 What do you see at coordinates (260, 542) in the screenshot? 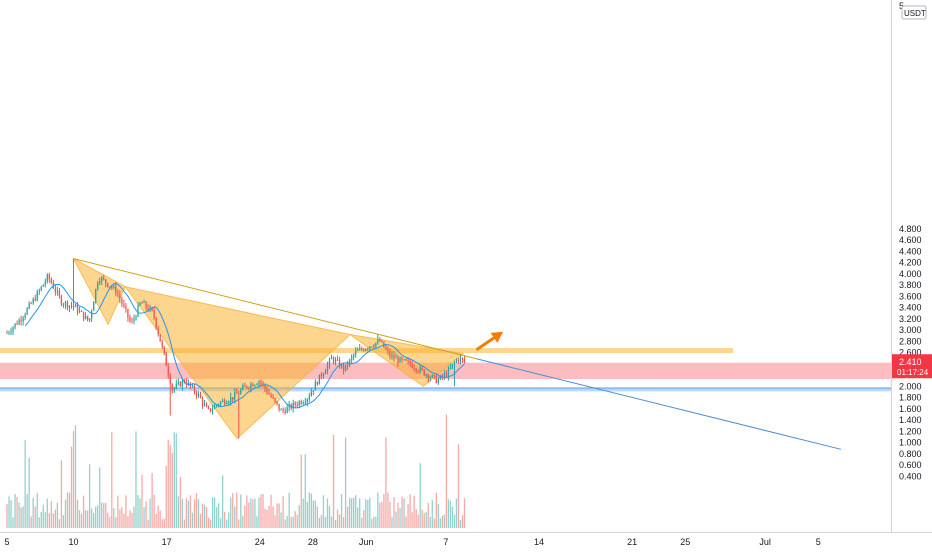
I see `time-tick-label: 24` at bounding box center [260, 542].